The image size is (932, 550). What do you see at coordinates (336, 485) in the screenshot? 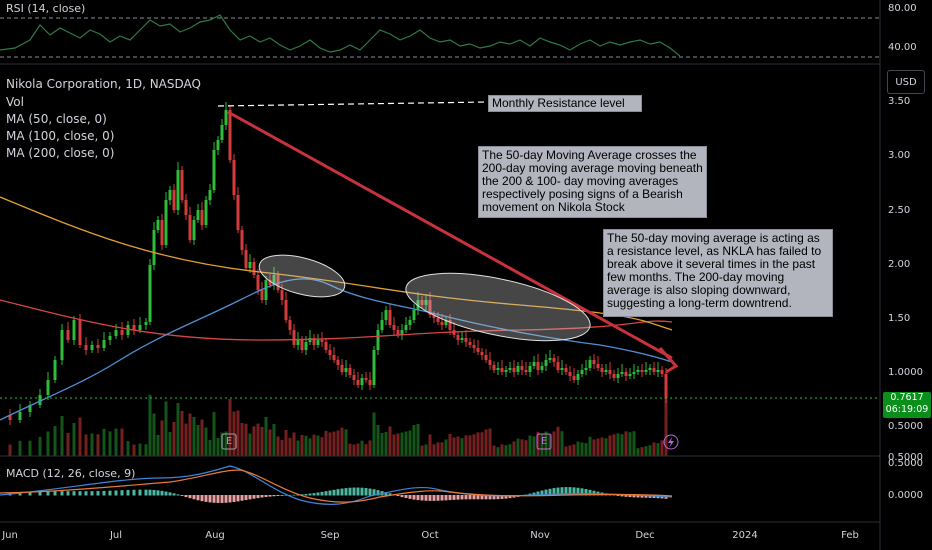
I see `macd-line` at bounding box center [336, 485].